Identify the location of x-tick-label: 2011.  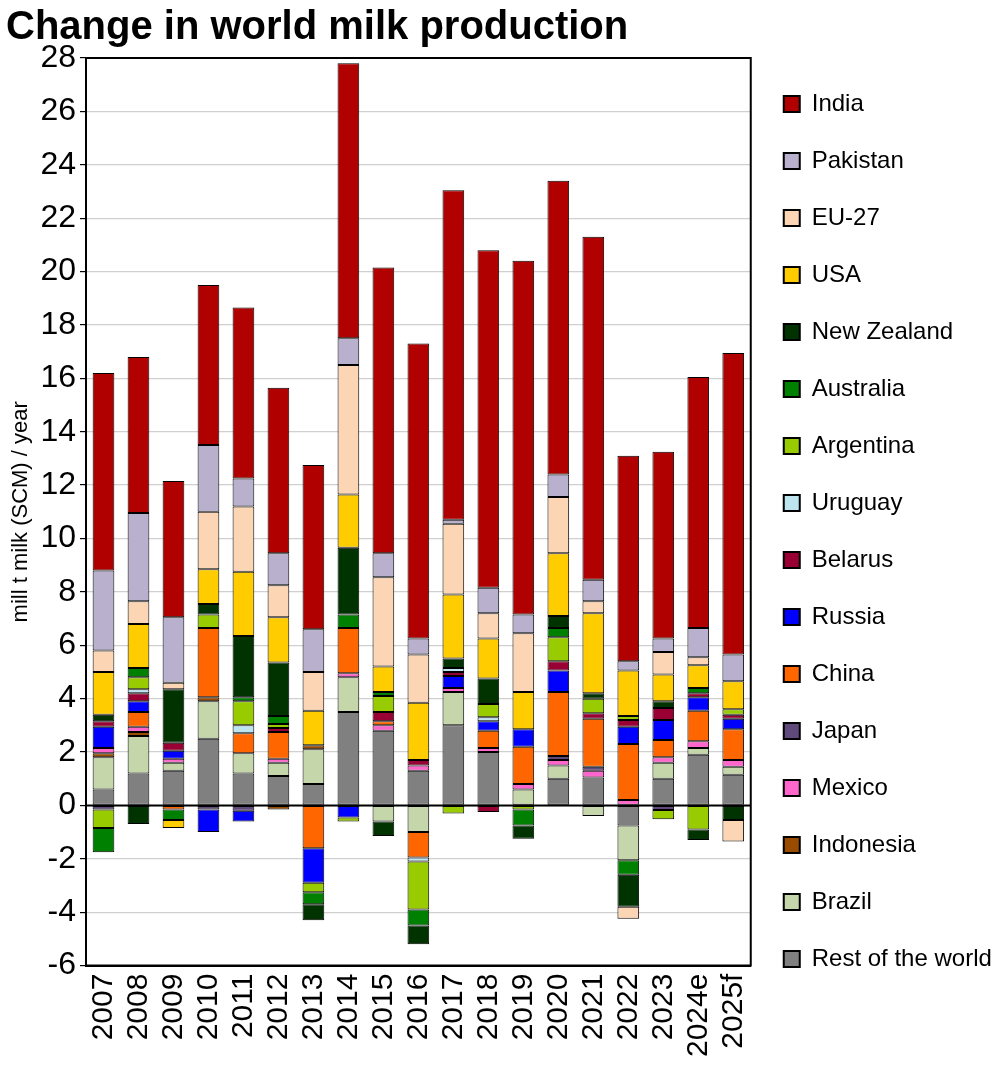
(241, 1006).